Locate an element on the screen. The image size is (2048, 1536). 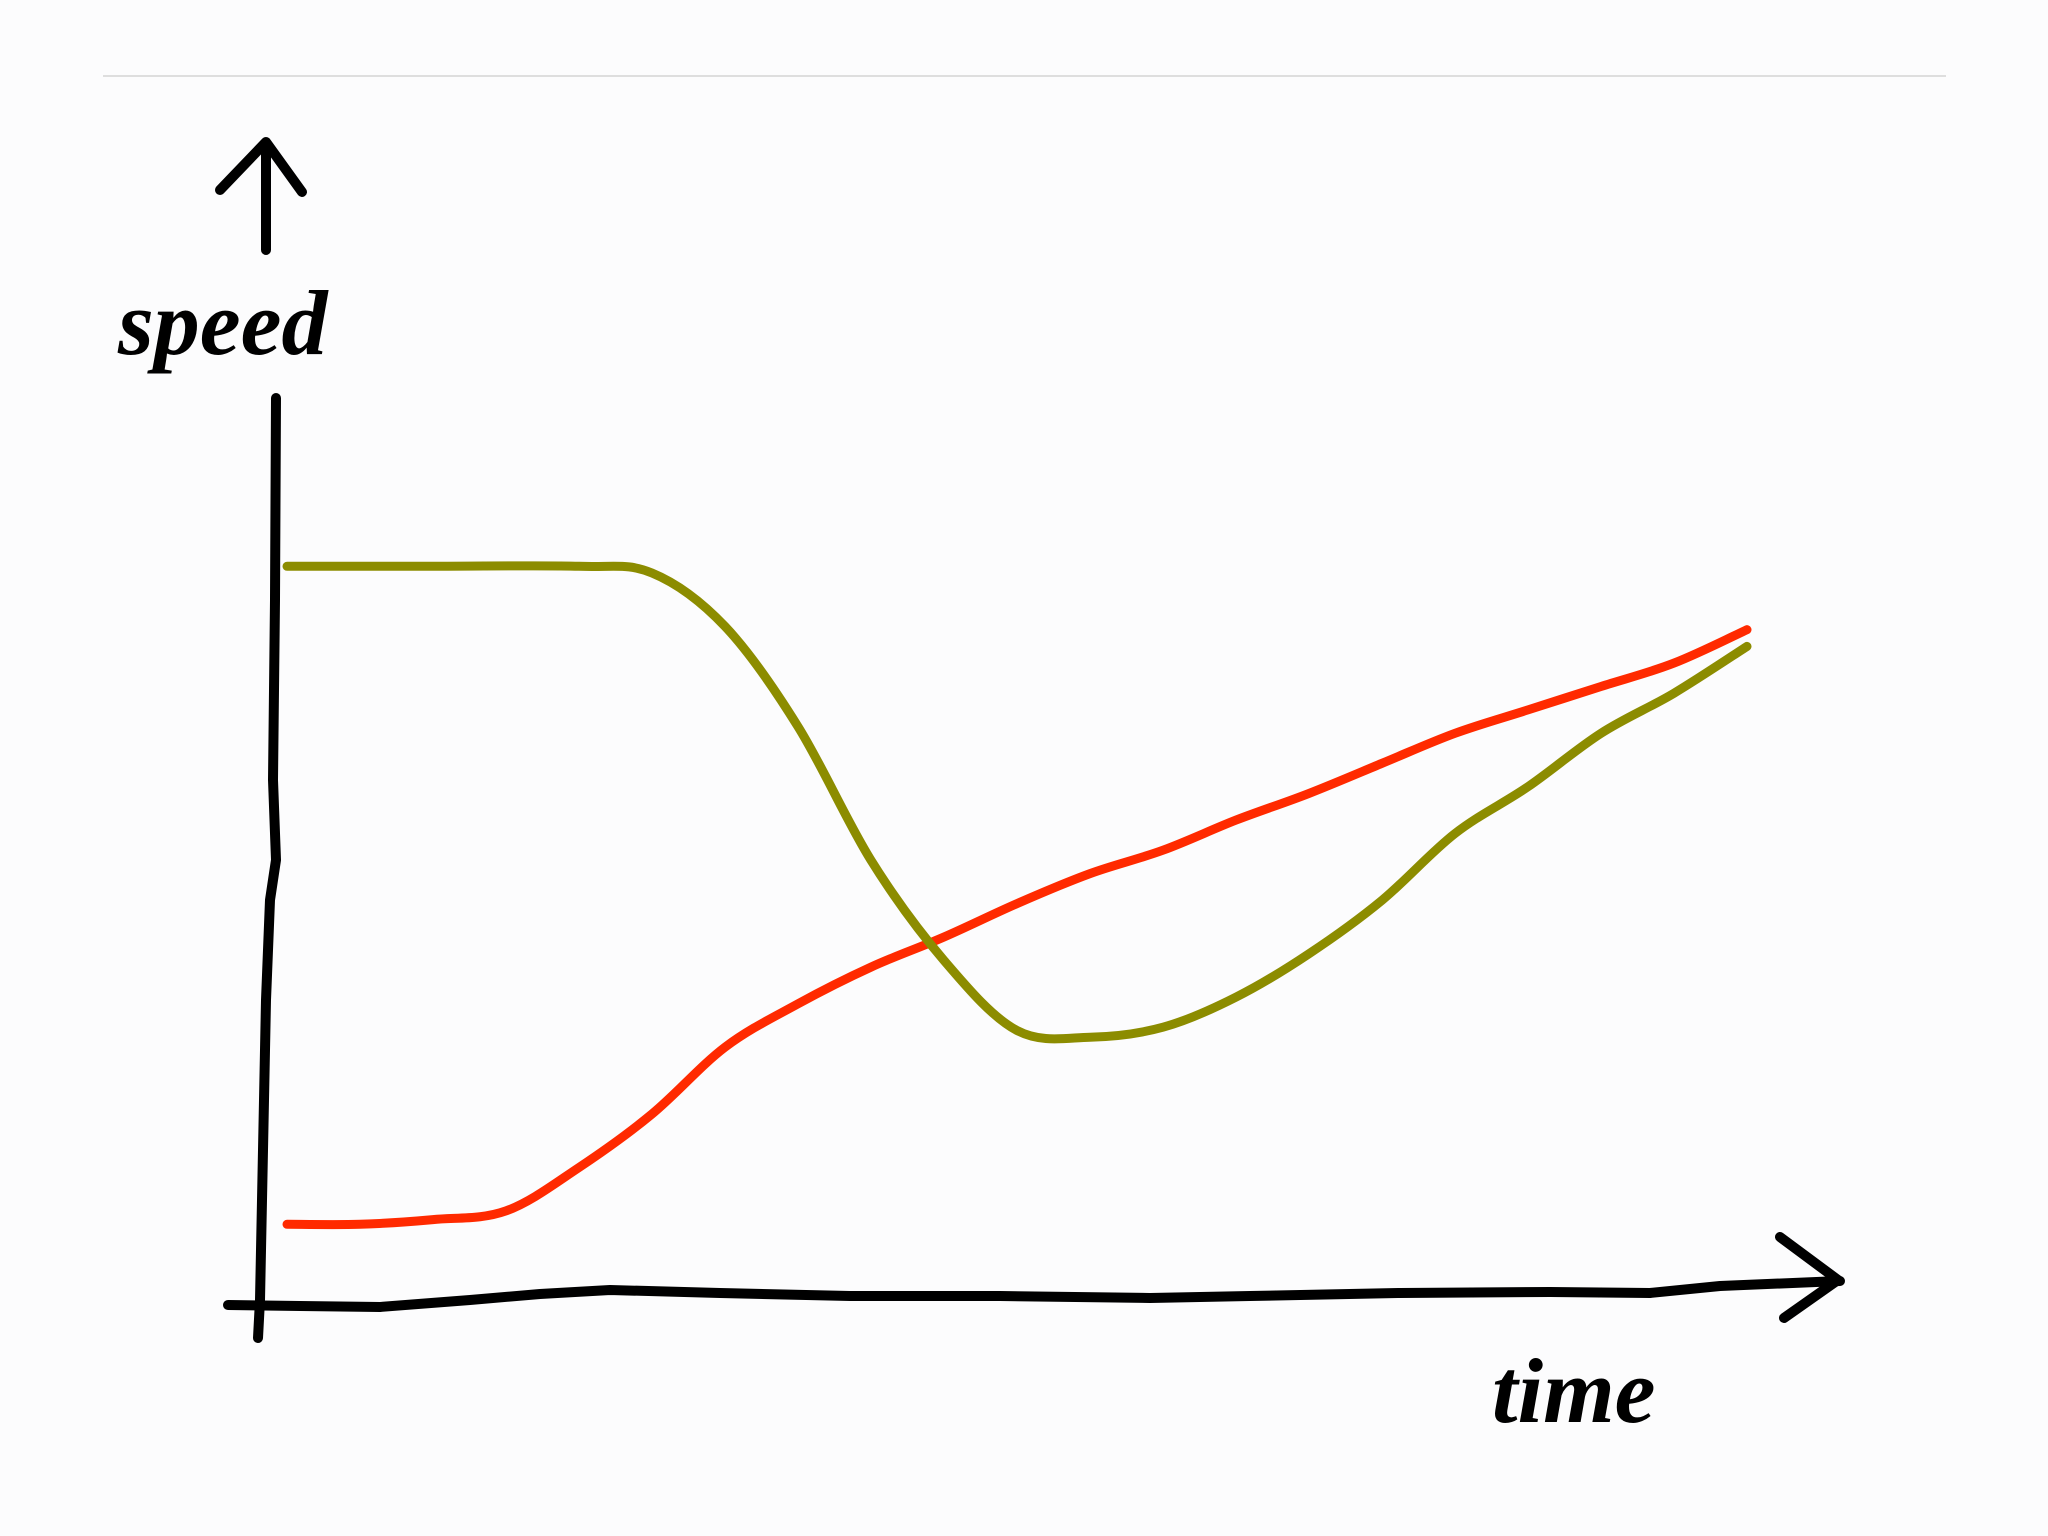
x-axis-arrow is located at coordinates (1809, 1277).